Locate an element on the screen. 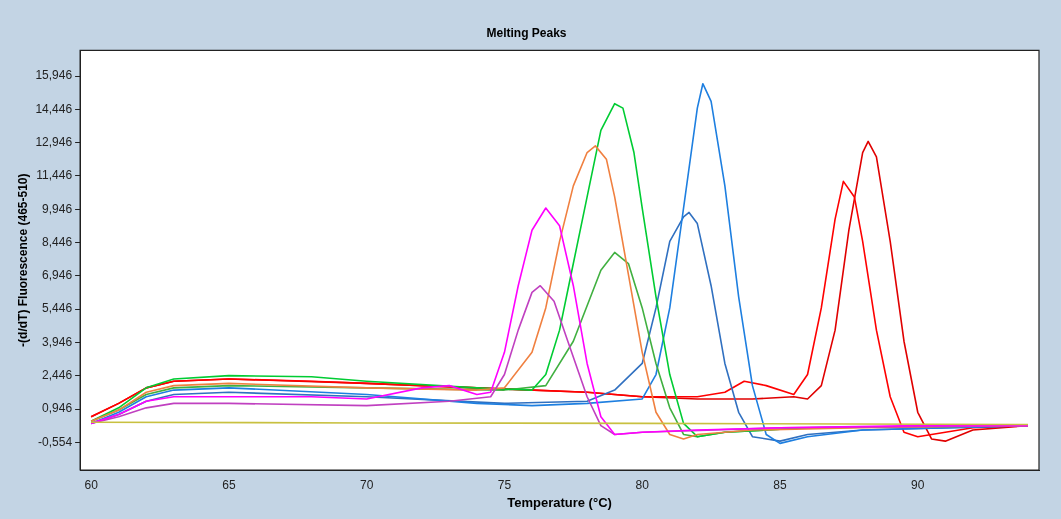 Image resolution: width=1061 pixels, height=519 pixels. x-tick-label: 90 is located at coordinates (918, 484).